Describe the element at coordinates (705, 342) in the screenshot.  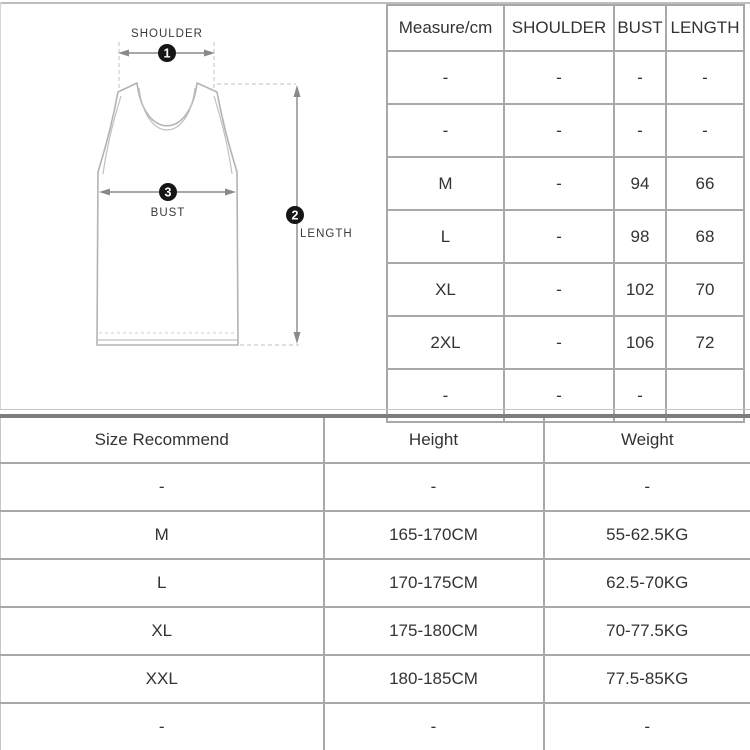
I see `length-cell: 72` at that location.